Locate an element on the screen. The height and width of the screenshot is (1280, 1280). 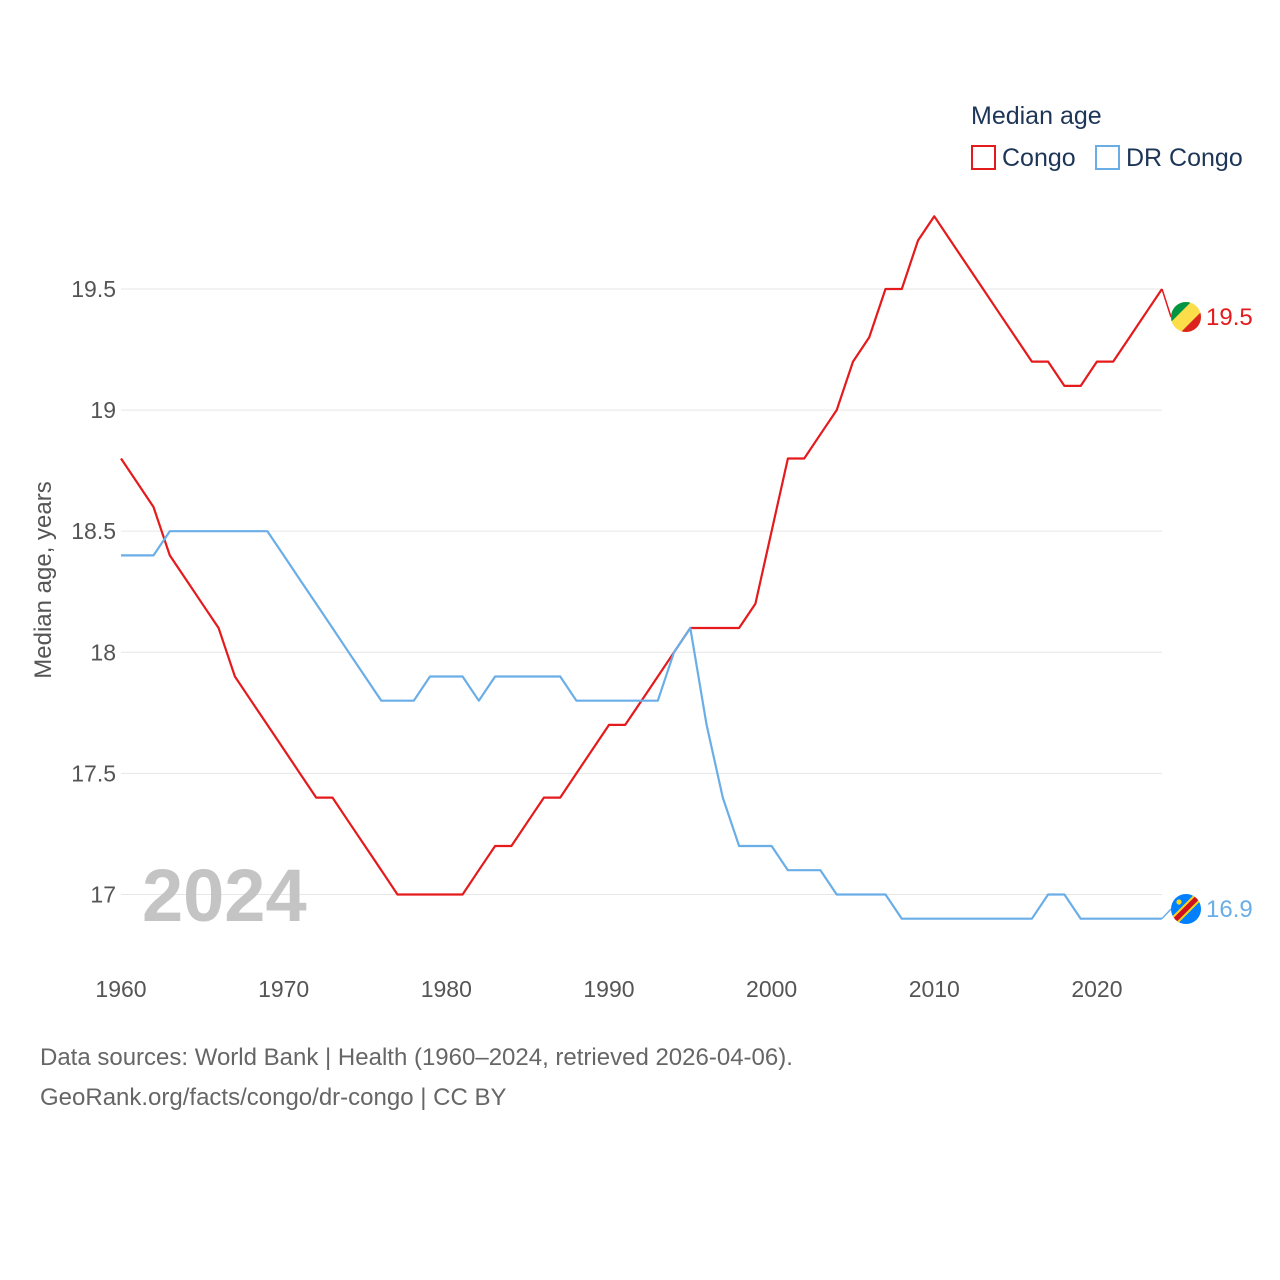
end-value-label-congo: 19.5 is located at coordinates (1229, 317).